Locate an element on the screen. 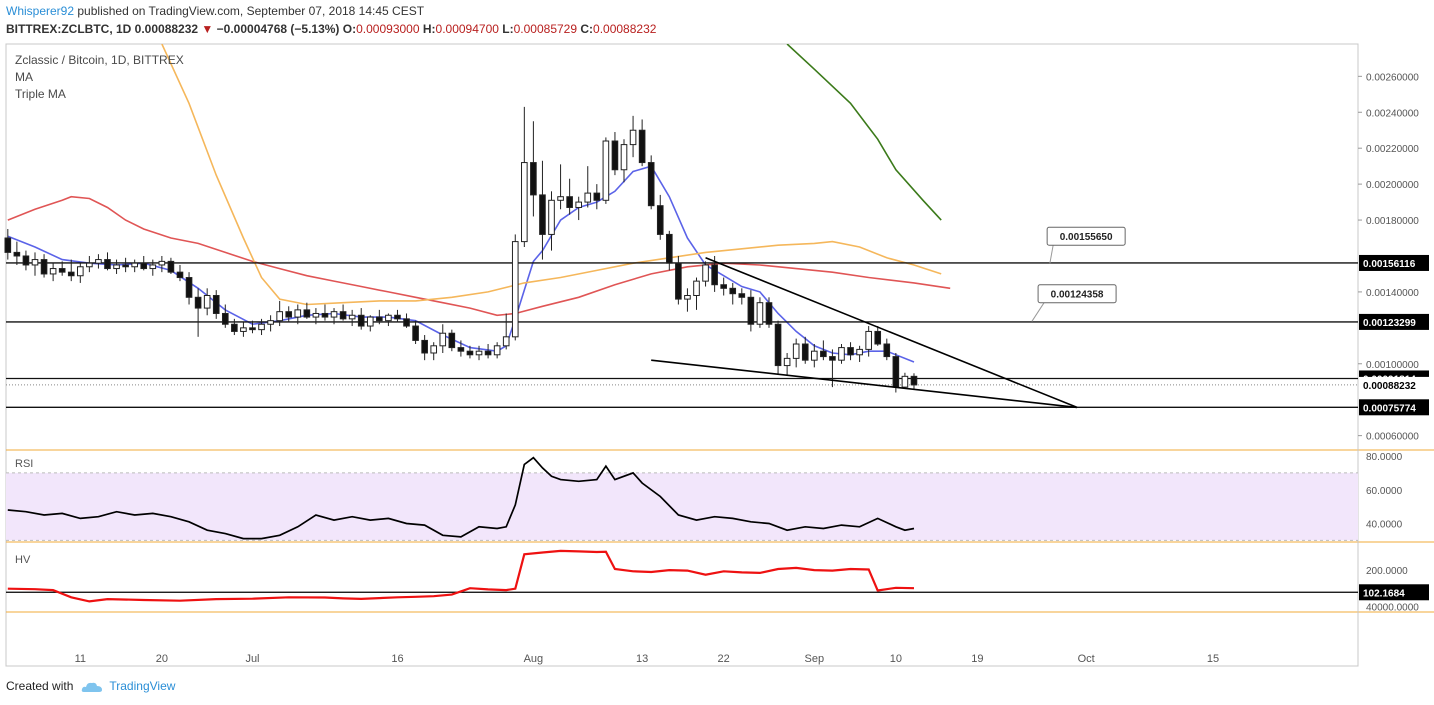 The image size is (1434, 705). time-tick-label: 16 is located at coordinates (397, 659).